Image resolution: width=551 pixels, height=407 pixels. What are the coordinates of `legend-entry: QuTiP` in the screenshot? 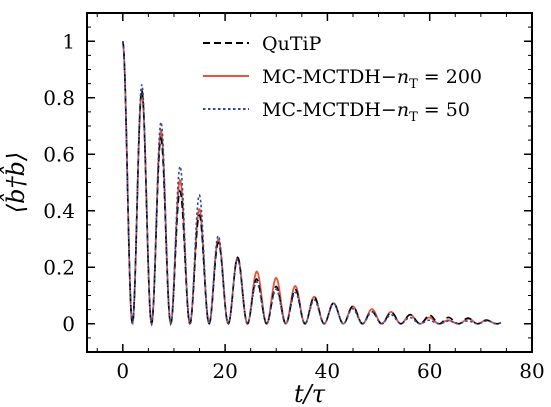 It's located at (292, 44).